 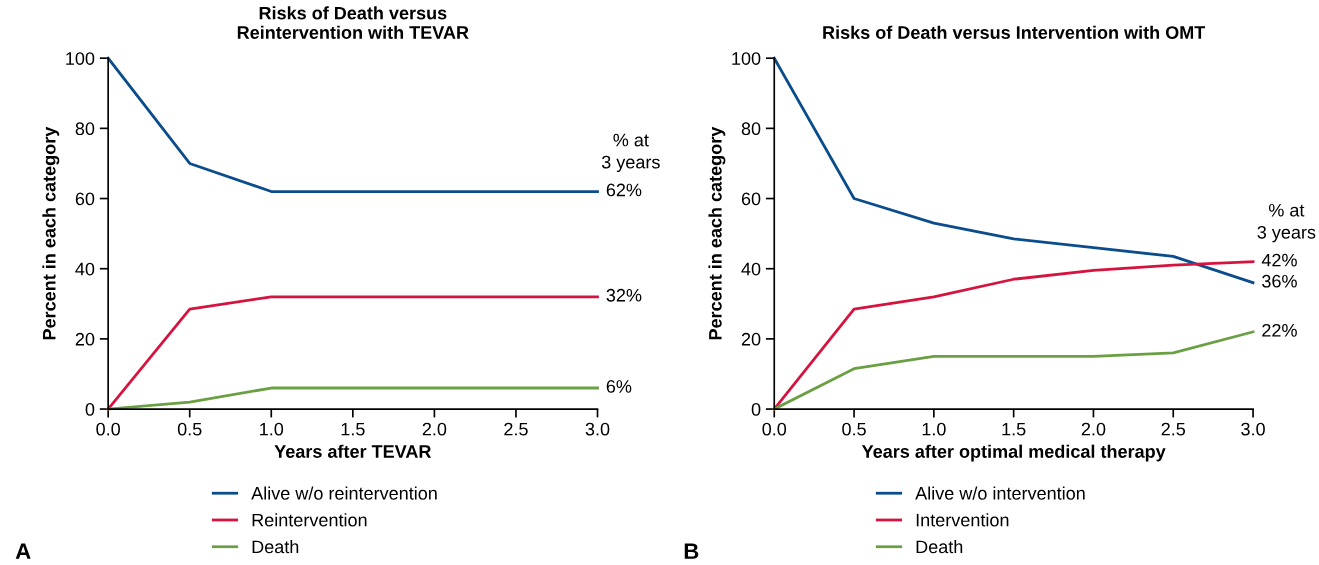 What do you see at coordinates (962, 520) in the screenshot?
I see `legend-label: Intervention` at bounding box center [962, 520].